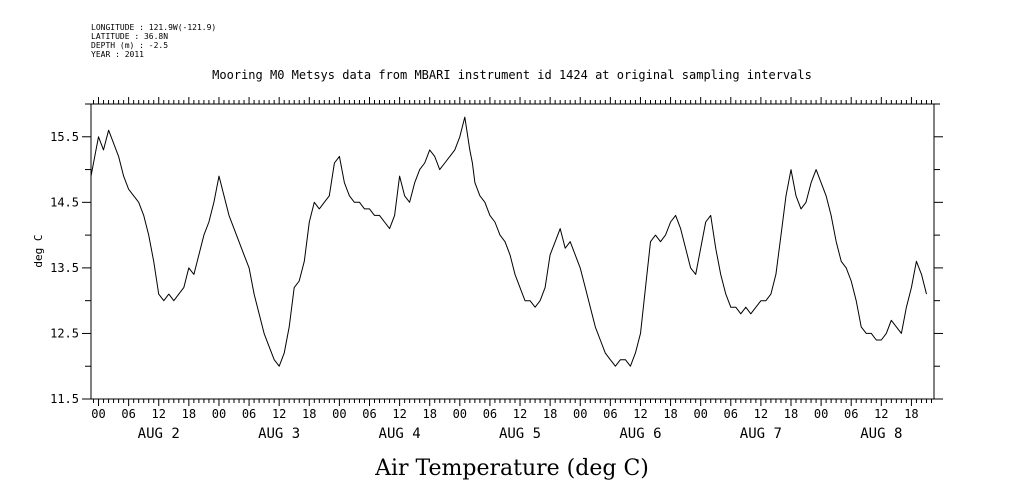 This screenshot has width=1009, height=504. Describe the element at coordinates (153, 27) in the screenshot. I see `meta-longitude: LONGITUDE : 121.9W(-121.9)` at that location.